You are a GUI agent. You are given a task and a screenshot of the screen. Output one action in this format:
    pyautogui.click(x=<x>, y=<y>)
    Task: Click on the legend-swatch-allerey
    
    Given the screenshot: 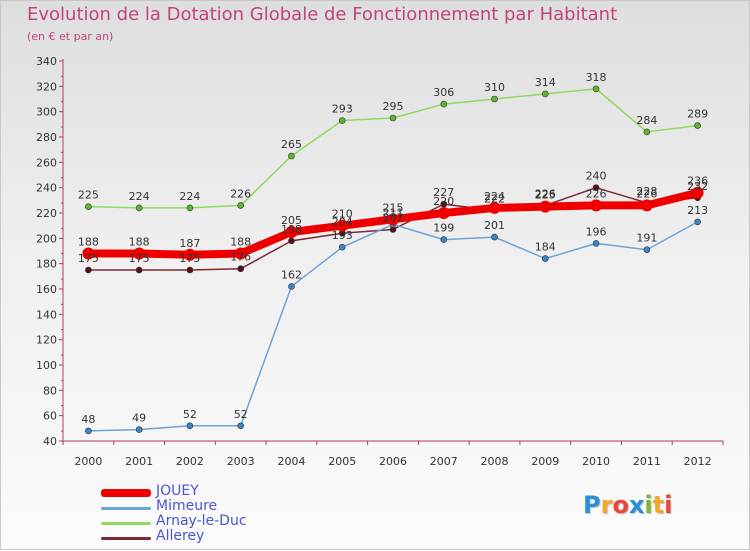 What is the action you would take?
    pyautogui.click(x=126, y=538)
    